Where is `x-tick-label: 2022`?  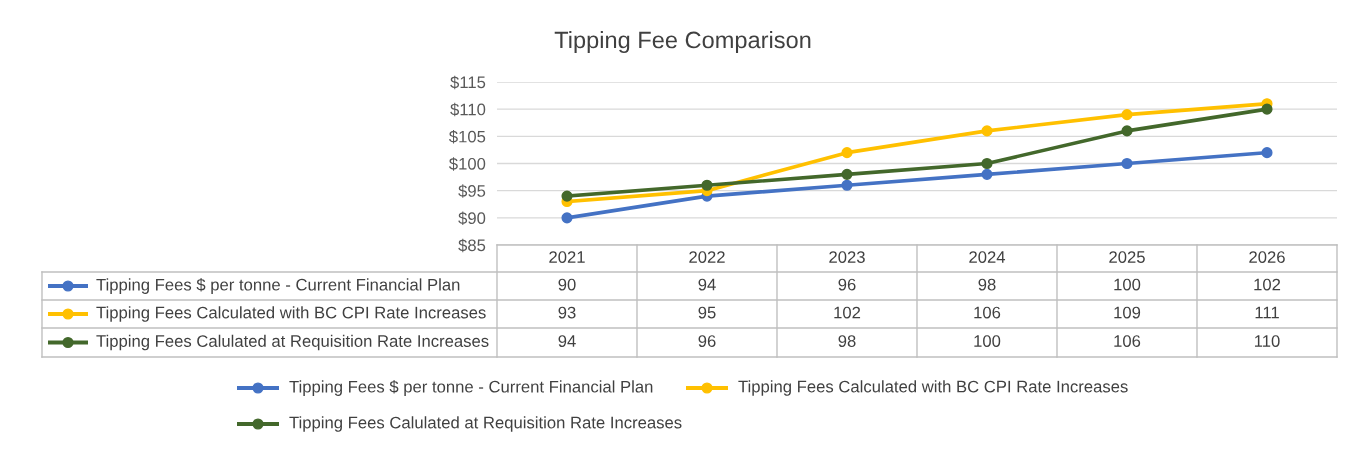 x-tick-label: 2022 is located at coordinates (707, 257).